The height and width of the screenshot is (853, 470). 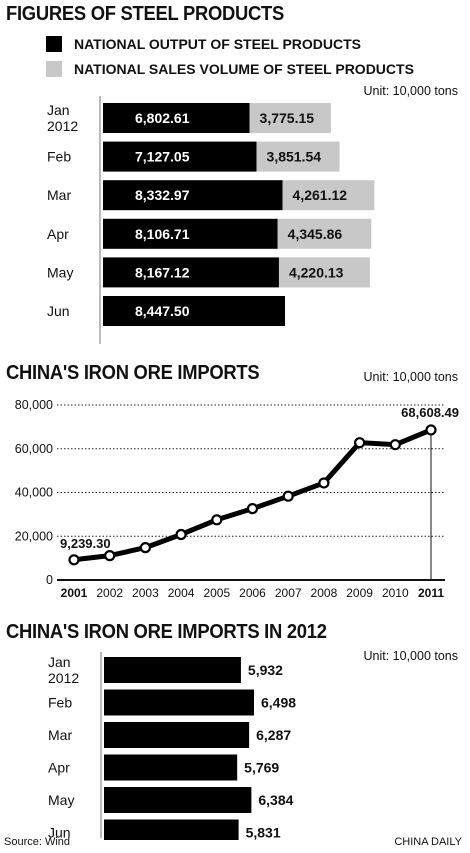 I want to click on imports-2012-unit-label: Unit: 10,000 tons, so click(x=410, y=656).